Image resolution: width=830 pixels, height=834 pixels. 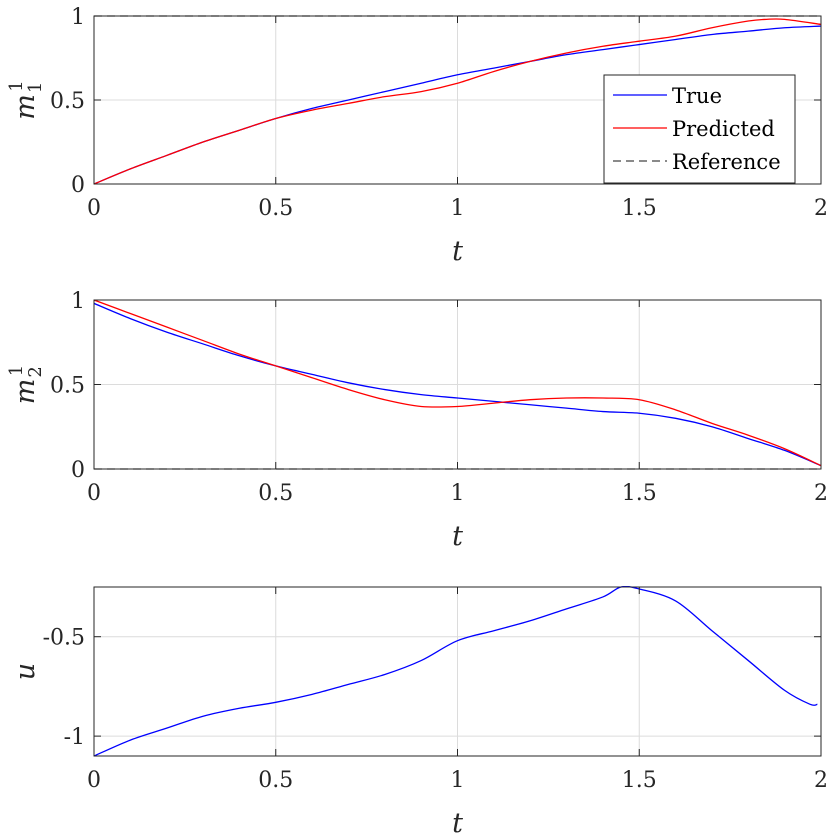 I want to click on legend-box, so click(x=699, y=129).